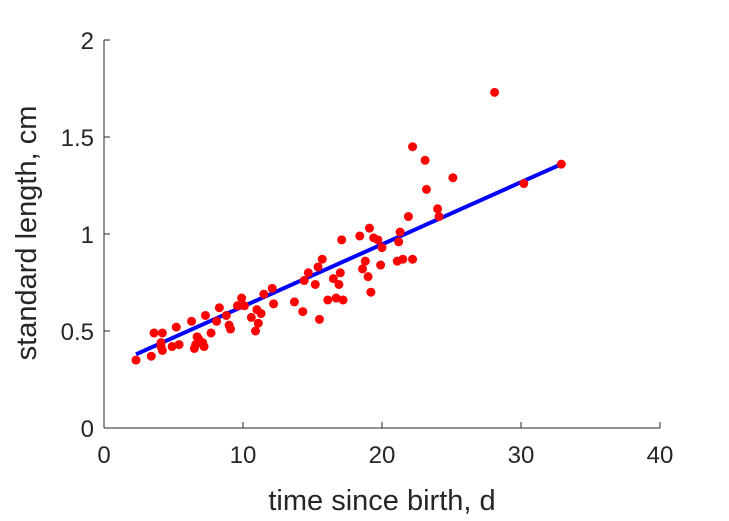 The image size is (729, 521). What do you see at coordinates (382, 455) in the screenshot?
I see `x-tick-label: 20` at bounding box center [382, 455].